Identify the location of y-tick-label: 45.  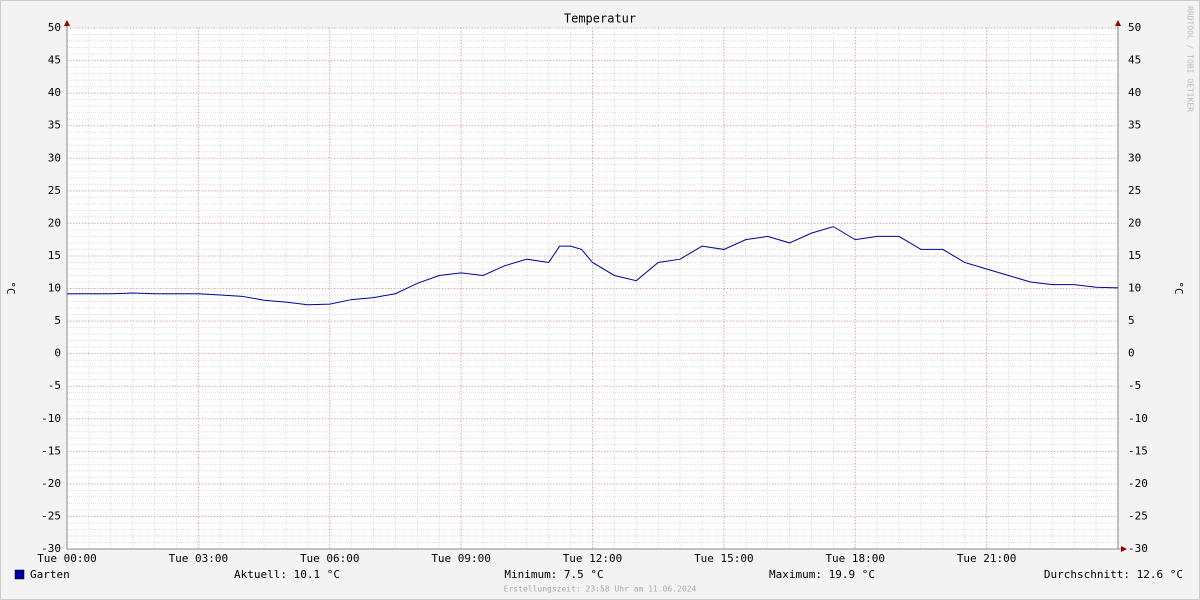
(54, 60).